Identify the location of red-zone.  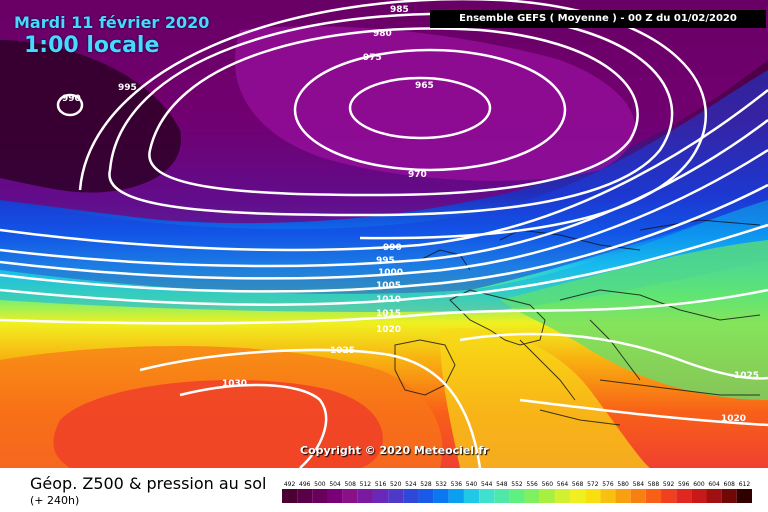
(218, 424).